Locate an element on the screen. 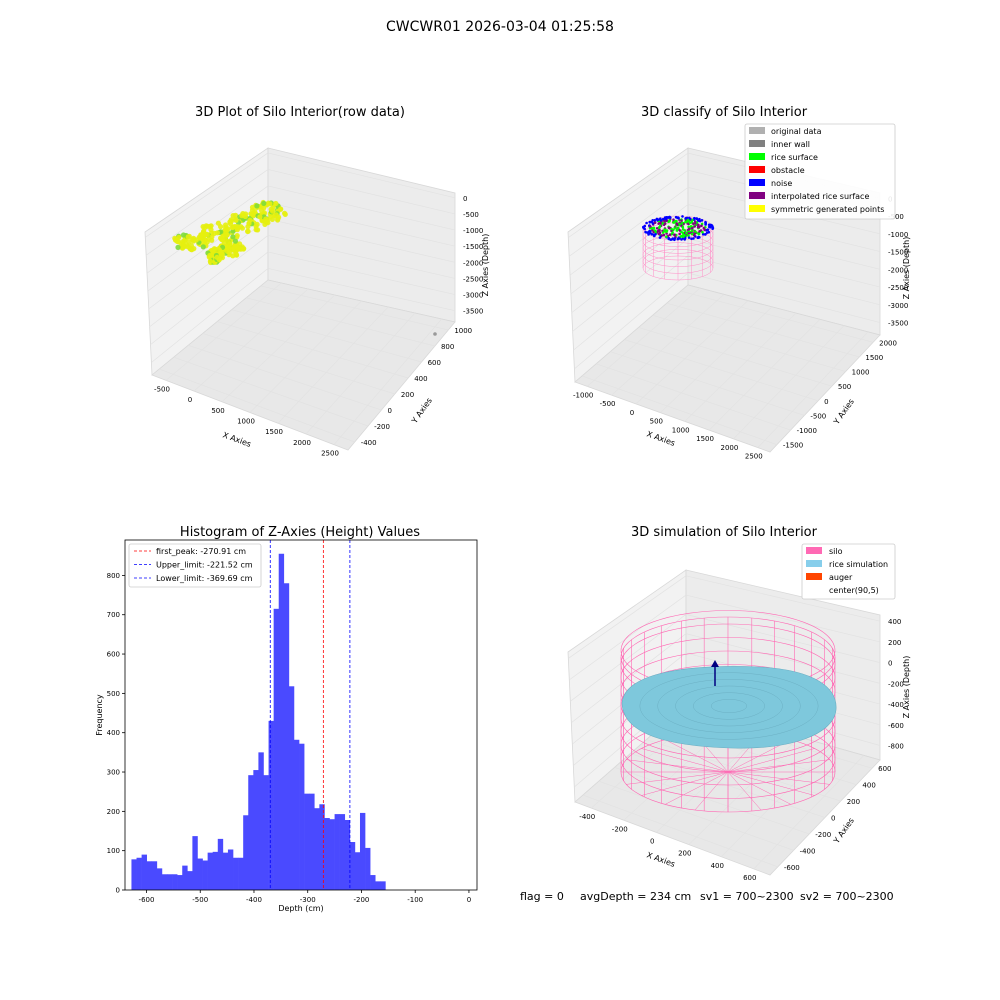 The image size is (1000, 1000). z-tick-label: -3500 is located at coordinates (898, 324).